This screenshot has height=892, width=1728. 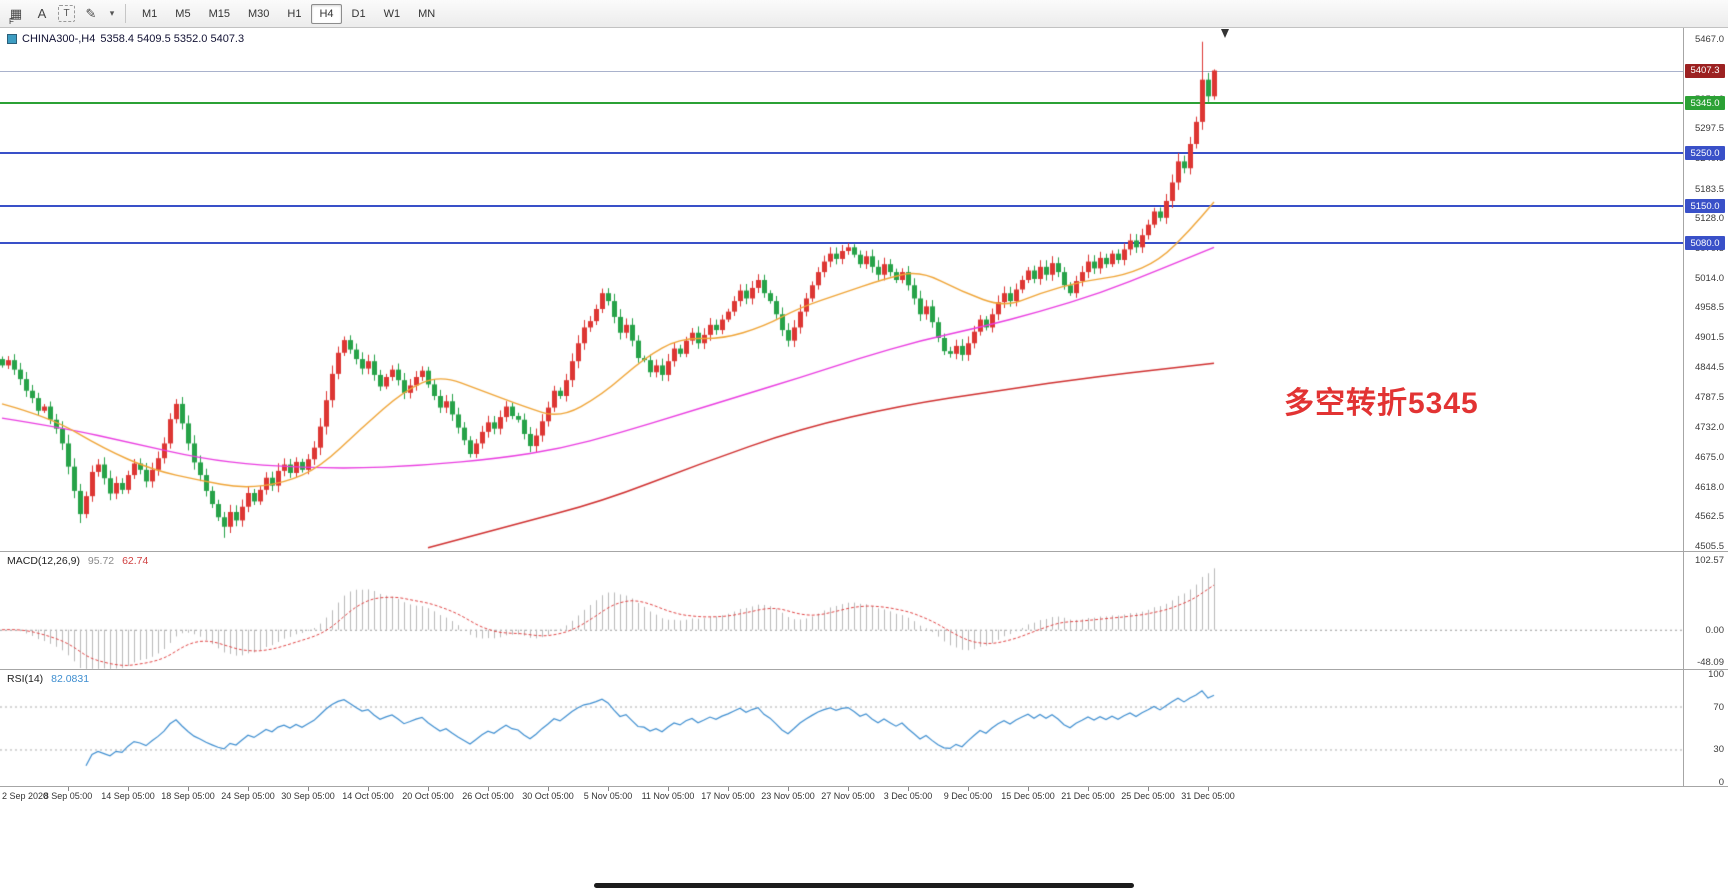 What do you see at coordinates (1709, 189) in the screenshot?
I see `price-axis-tick: 5183.5` at bounding box center [1709, 189].